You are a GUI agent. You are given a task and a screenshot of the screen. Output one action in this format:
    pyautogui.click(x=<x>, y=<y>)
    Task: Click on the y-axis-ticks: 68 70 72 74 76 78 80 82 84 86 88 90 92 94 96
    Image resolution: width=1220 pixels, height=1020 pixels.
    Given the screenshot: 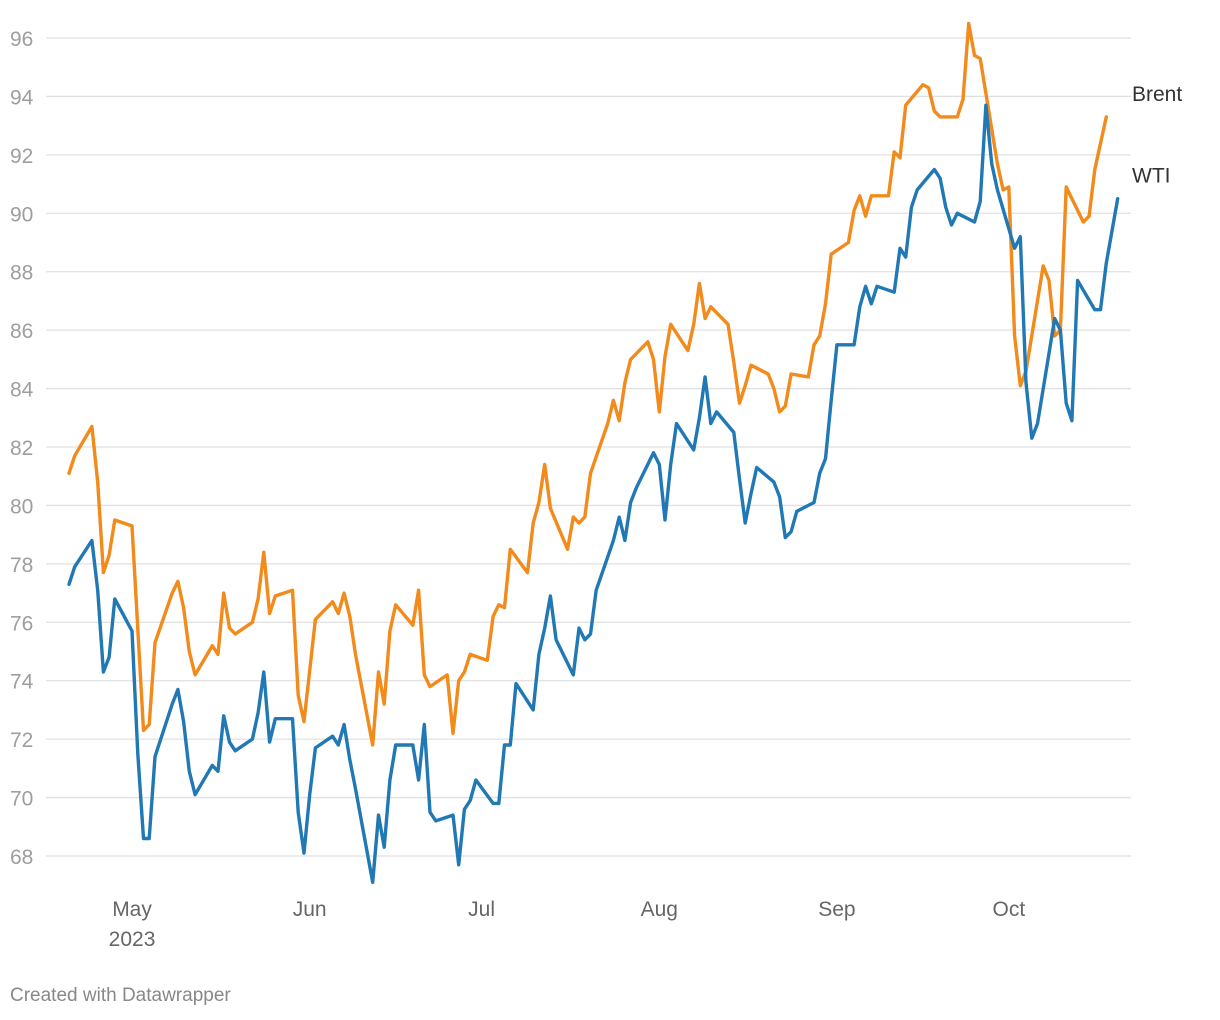 What is the action you would take?
    pyautogui.click(x=22, y=448)
    